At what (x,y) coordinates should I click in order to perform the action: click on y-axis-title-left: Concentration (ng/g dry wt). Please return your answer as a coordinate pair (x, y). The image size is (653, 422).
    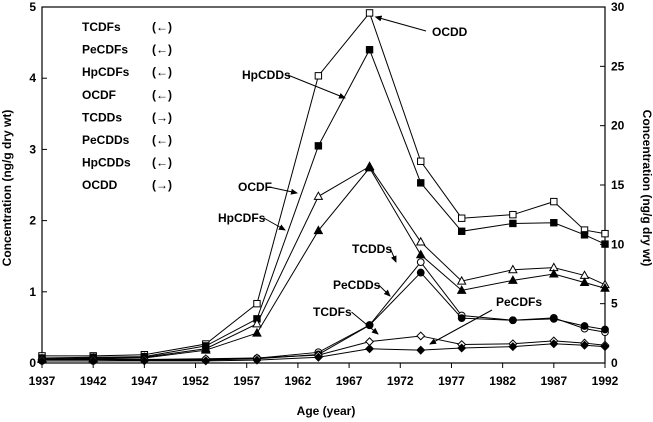
    Looking at the image, I should click on (7, 188).